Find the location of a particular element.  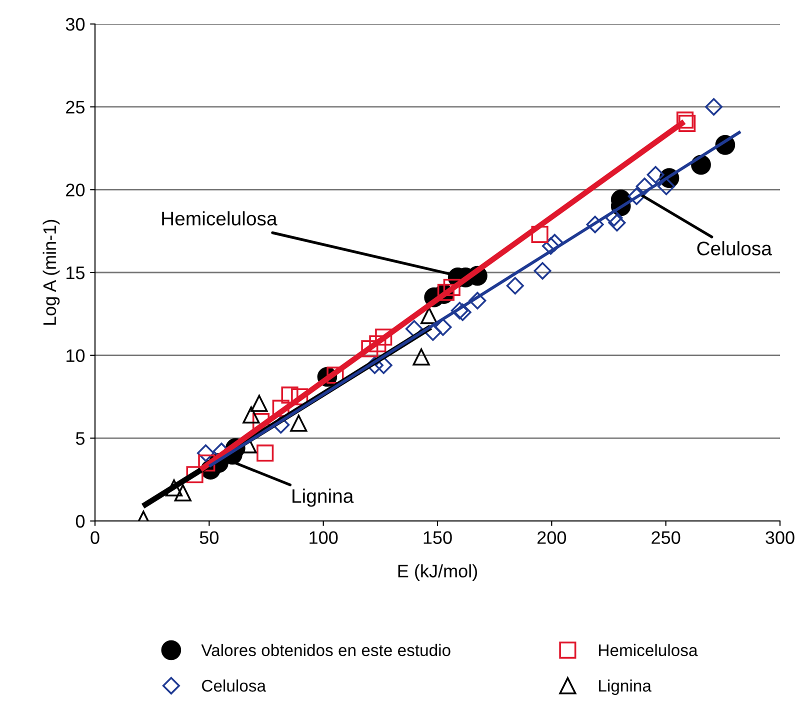

x-tick-label: 250 is located at coordinates (666, 537).